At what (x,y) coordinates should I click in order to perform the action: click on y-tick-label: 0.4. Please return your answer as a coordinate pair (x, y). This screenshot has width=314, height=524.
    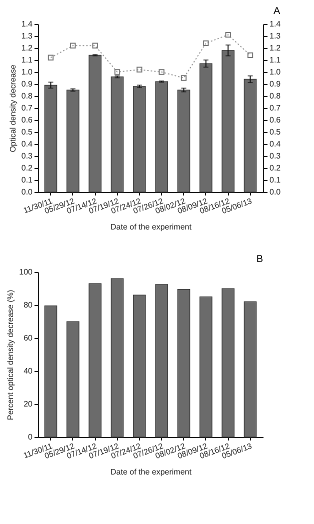
    Looking at the image, I should click on (27, 144).